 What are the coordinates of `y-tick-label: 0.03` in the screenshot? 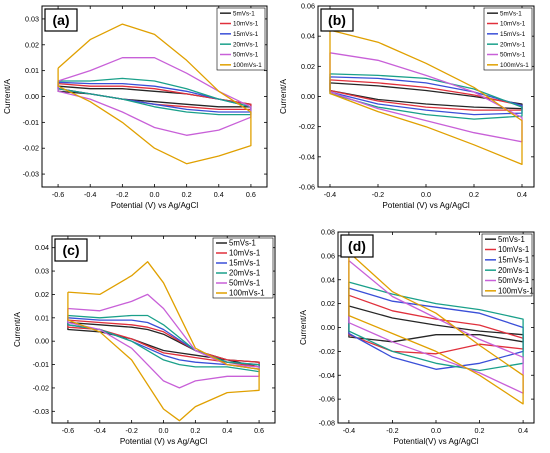 It's located at (42, 271).